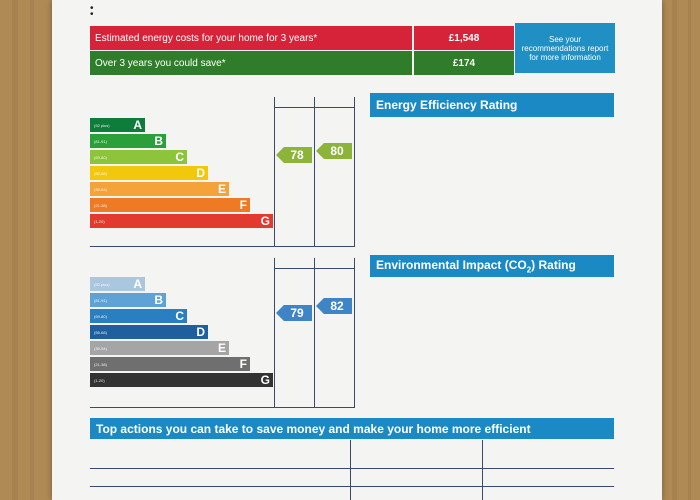 Image resolution: width=700 pixels, height=500 pixels. I want to click on energy-current-score: 78, so click(294, 155).